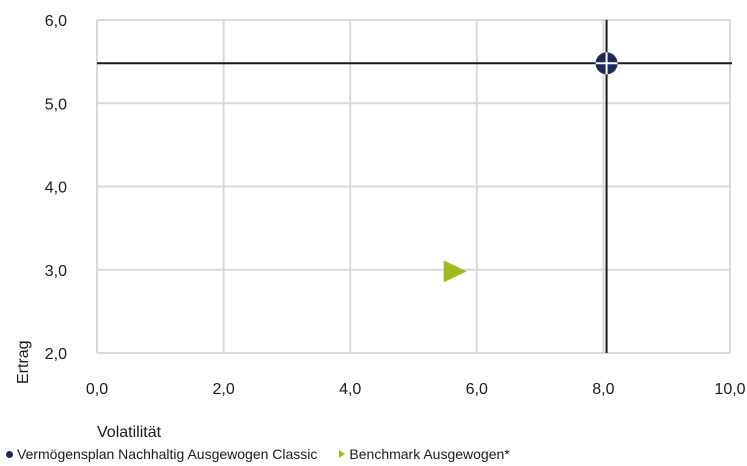 The width and height of the screenshot is (747, 466). I want to click on x-tick-label: 10,0, so click(729, 389).